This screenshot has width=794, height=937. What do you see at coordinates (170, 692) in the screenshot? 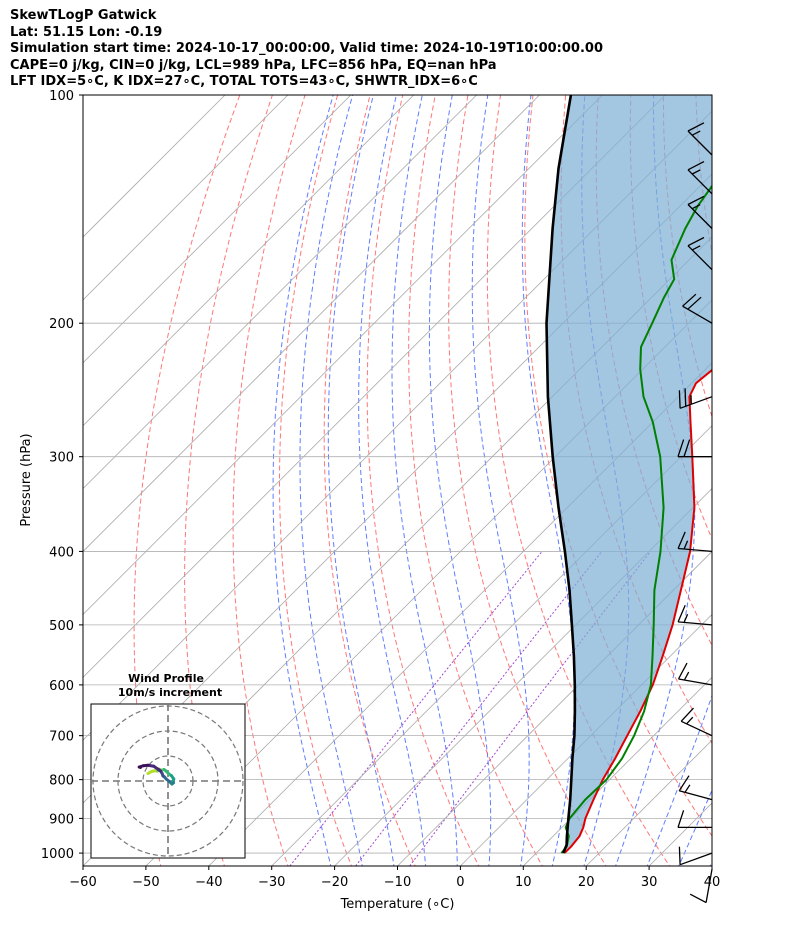
I see `hodograph-subtitle: 10m/s increment` at bounding box center [170, 692].